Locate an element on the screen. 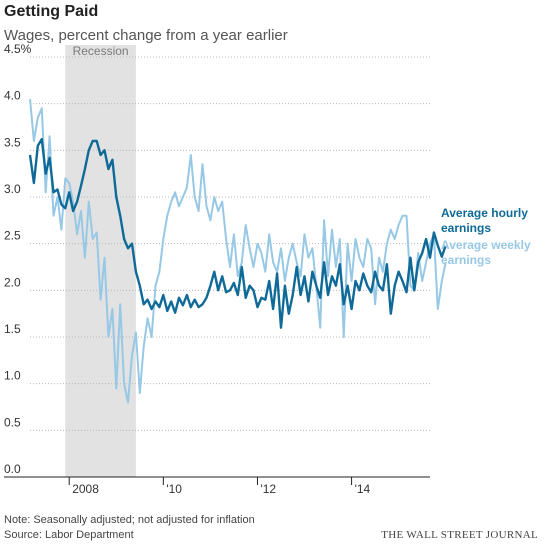  recession-band is located at coordinates (100, 261).